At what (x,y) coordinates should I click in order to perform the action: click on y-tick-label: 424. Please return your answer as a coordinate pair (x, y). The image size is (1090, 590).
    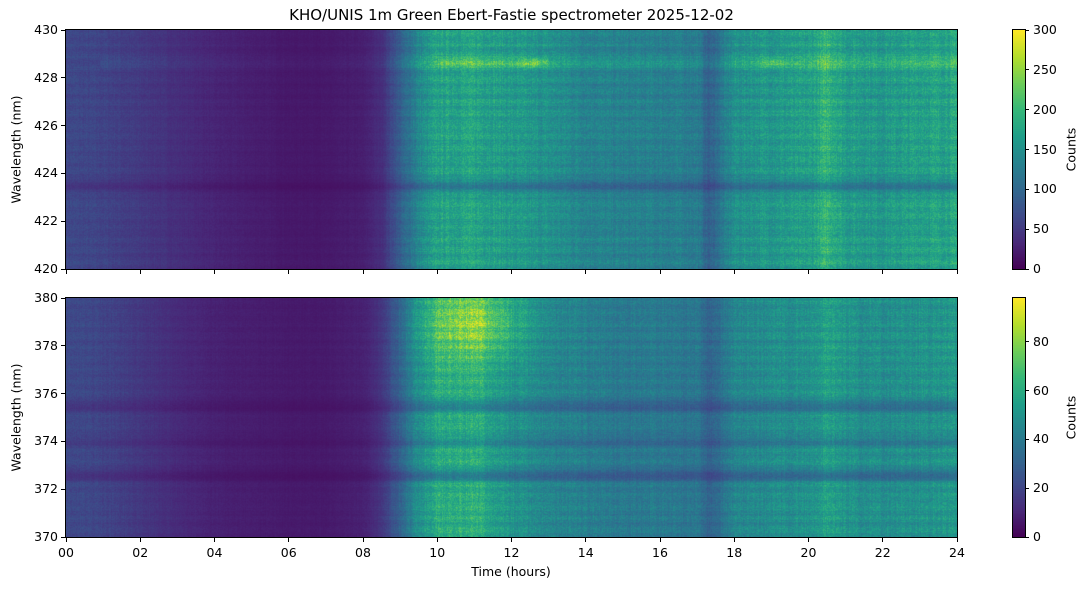
    Looking at the image, I should click on (46, 173).